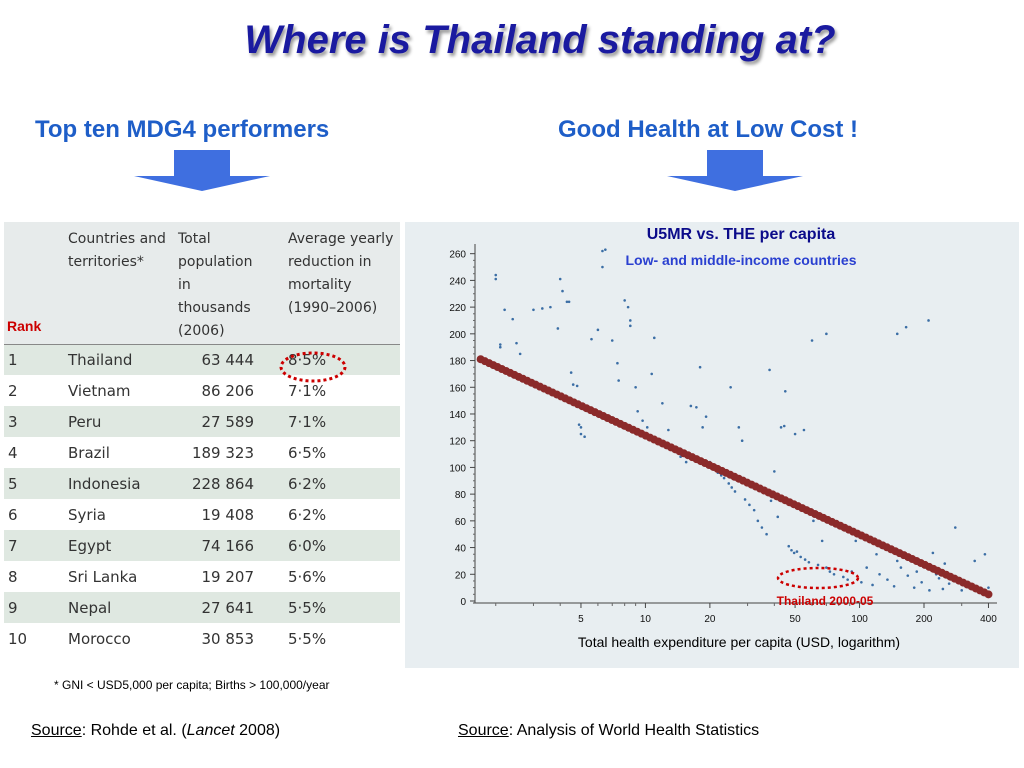 This screenshot has height=768, width=1024. Describe the element at coordinates (796, 619) in the screenshot. I see `x-tick-label: 50` at that location.